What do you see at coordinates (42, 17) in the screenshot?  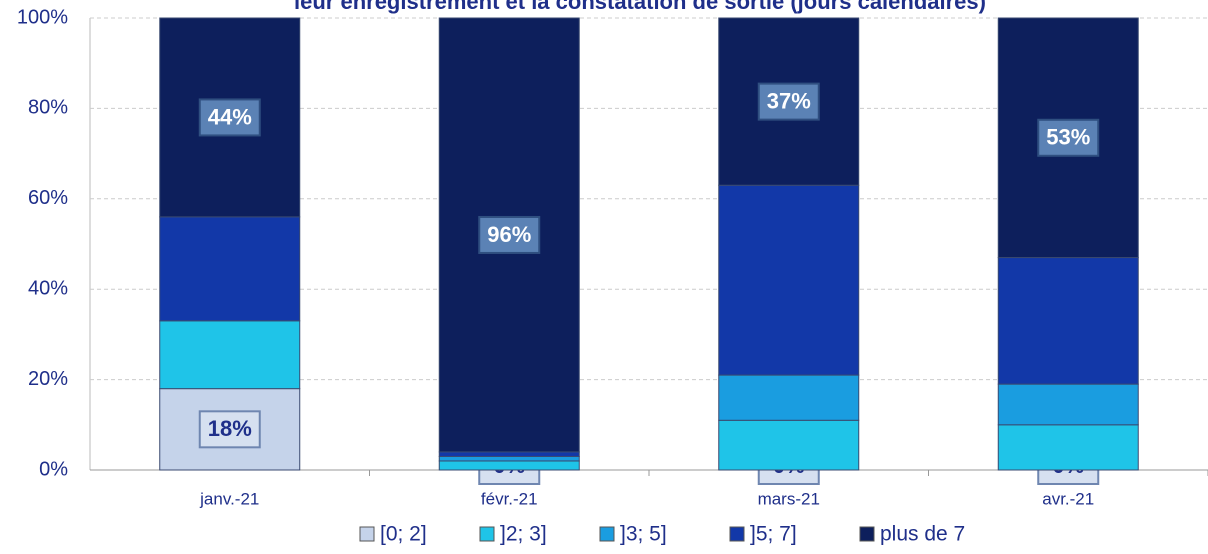 I see `y-tick-label: 100%` at bounding box center [42, 17].